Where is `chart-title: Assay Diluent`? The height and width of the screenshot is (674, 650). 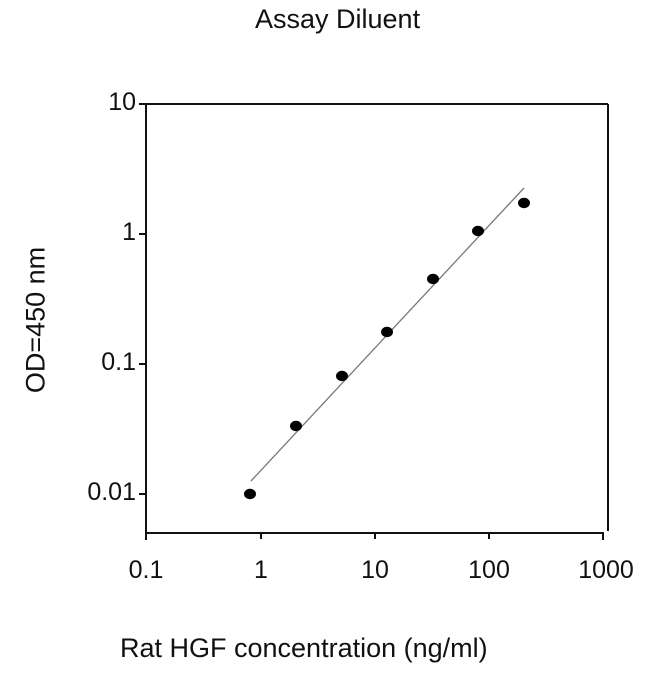
chart-title: Assay Diluent is located at coordinates (338, 19).